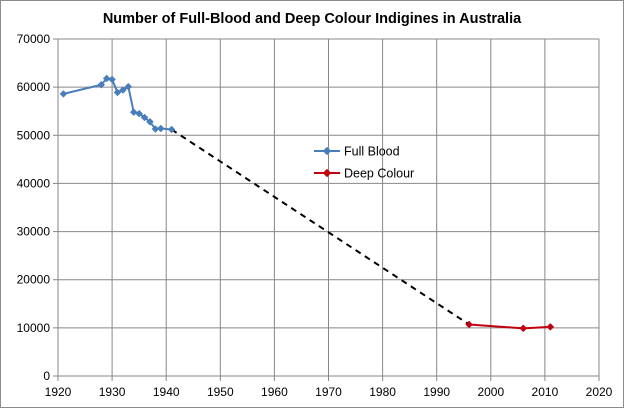 This screenshot has width=624, height=408. Describe the element at coordinates (327, 151) in the screenshot. I see `legend-marker-full-blood` at that location.